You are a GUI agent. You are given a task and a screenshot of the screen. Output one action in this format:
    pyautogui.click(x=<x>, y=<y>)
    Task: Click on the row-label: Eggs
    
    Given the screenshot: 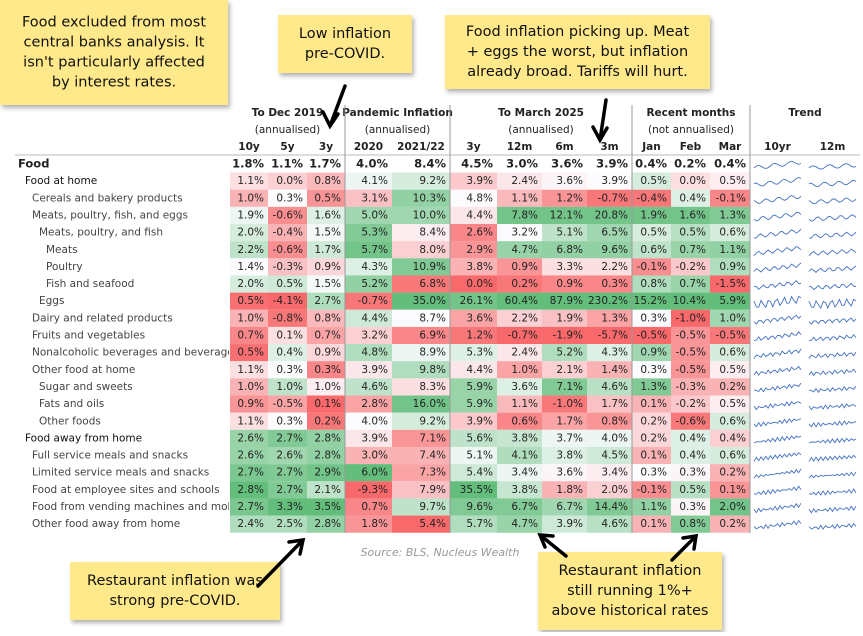 What is the action you would take?
    pyautogui.click(x=51, y=301)
    